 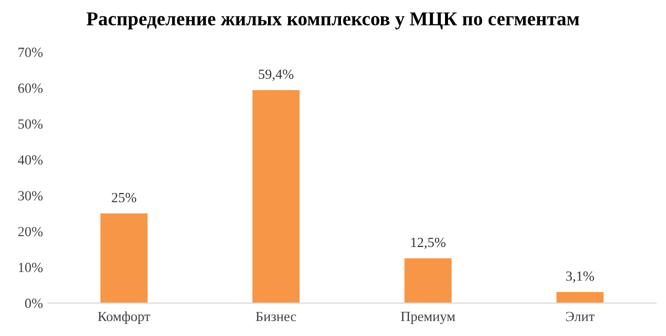 I want to click on data-label: 3,1%, so click(x=580, y=277).